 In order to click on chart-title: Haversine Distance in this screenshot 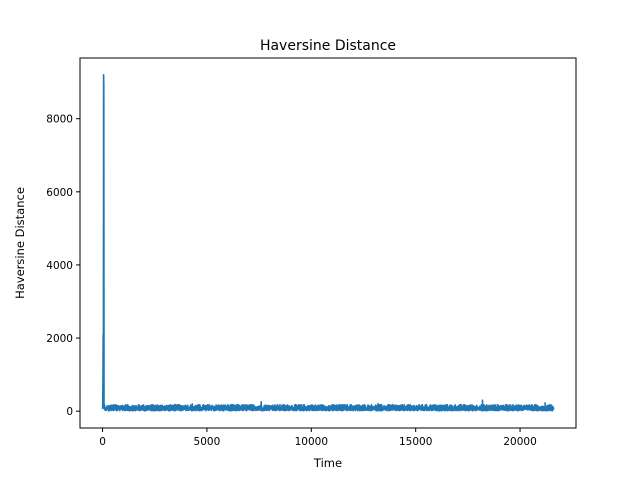, I will do `click(328, 46)`.